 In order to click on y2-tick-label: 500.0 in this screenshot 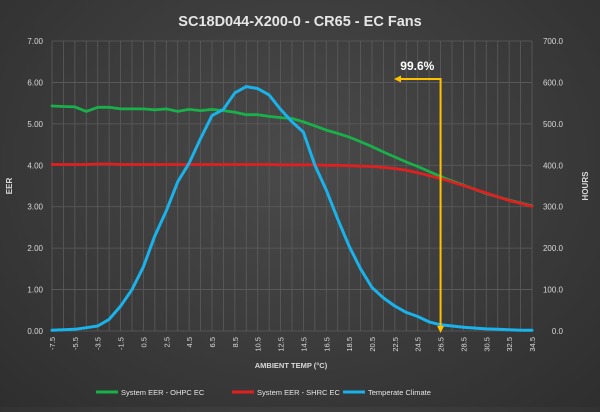, I will do `click(553, 124)`.